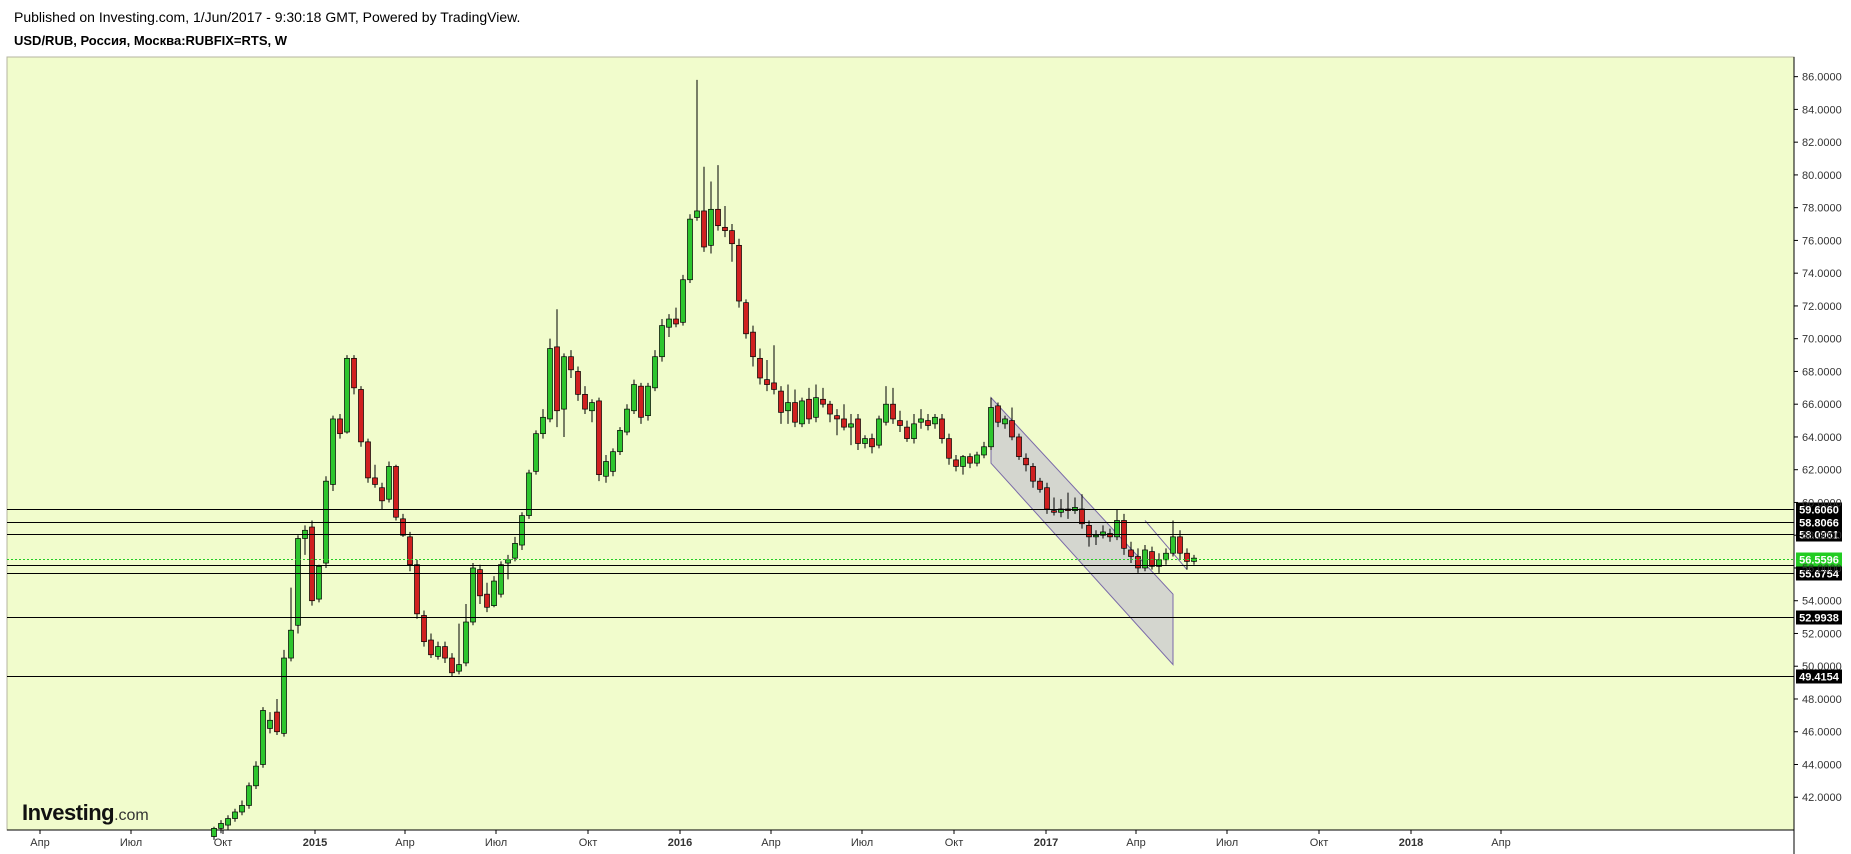  I want to click on price-tick-label: 74.0000, so click(1822, 274).